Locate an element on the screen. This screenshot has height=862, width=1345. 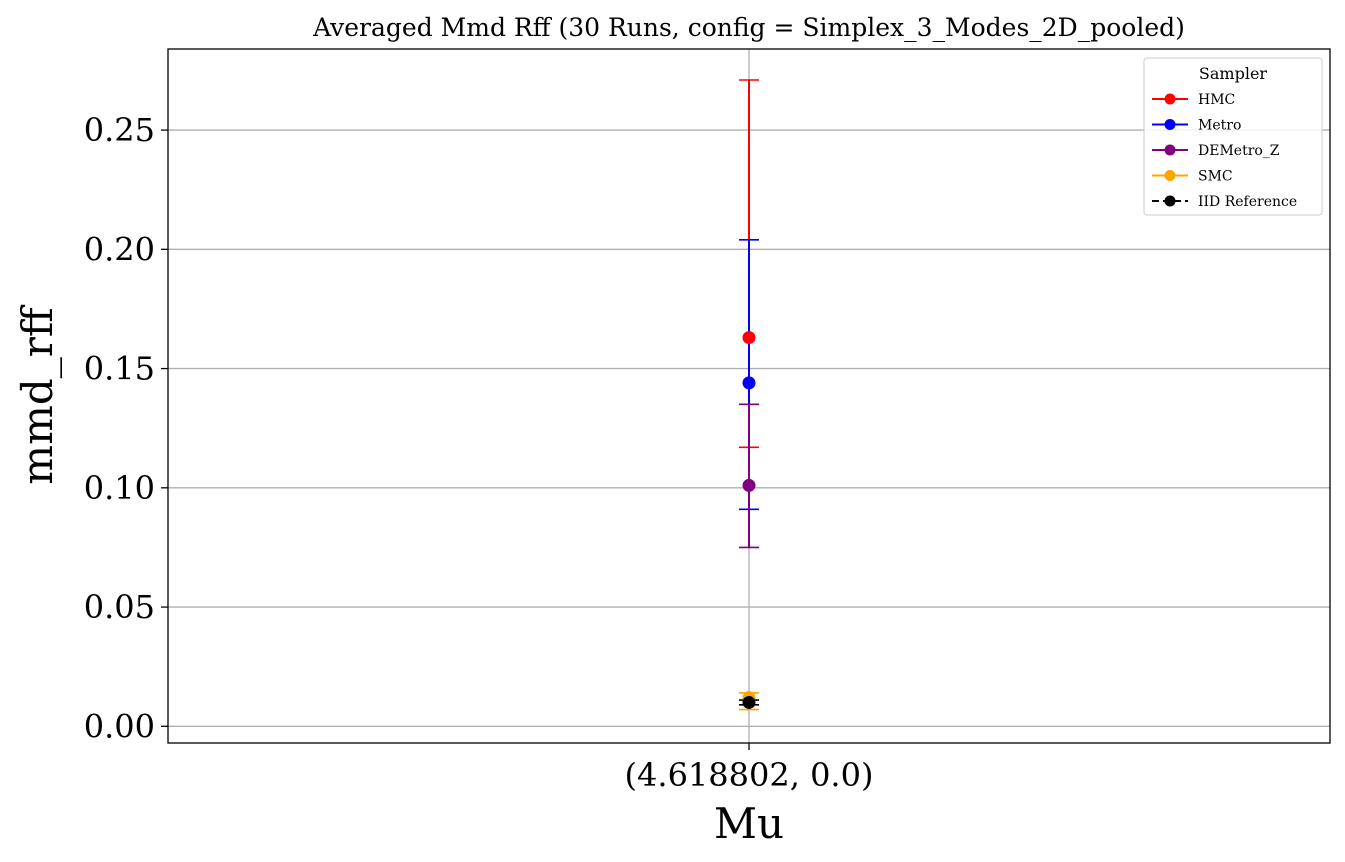
legend-label: DEMetro_Z is located at coordinates (1239, 151).